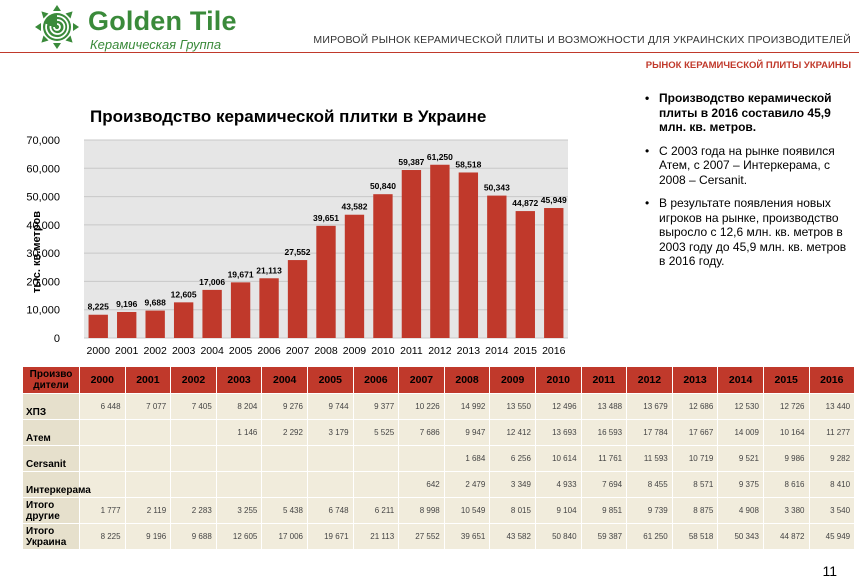 The image size is (859, 587). Describe the element at coordinates (467, 380) in the screenshot. I see `table-year-header: 2008` at that location.